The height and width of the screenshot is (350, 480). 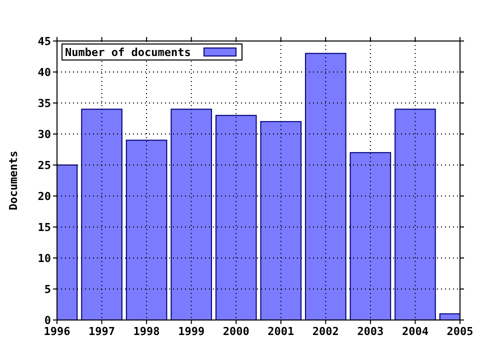 What do you see at coordinates (44, 165) in the screenshot?
I see `y-tick-label: 25` at bounding box center [44, 165].